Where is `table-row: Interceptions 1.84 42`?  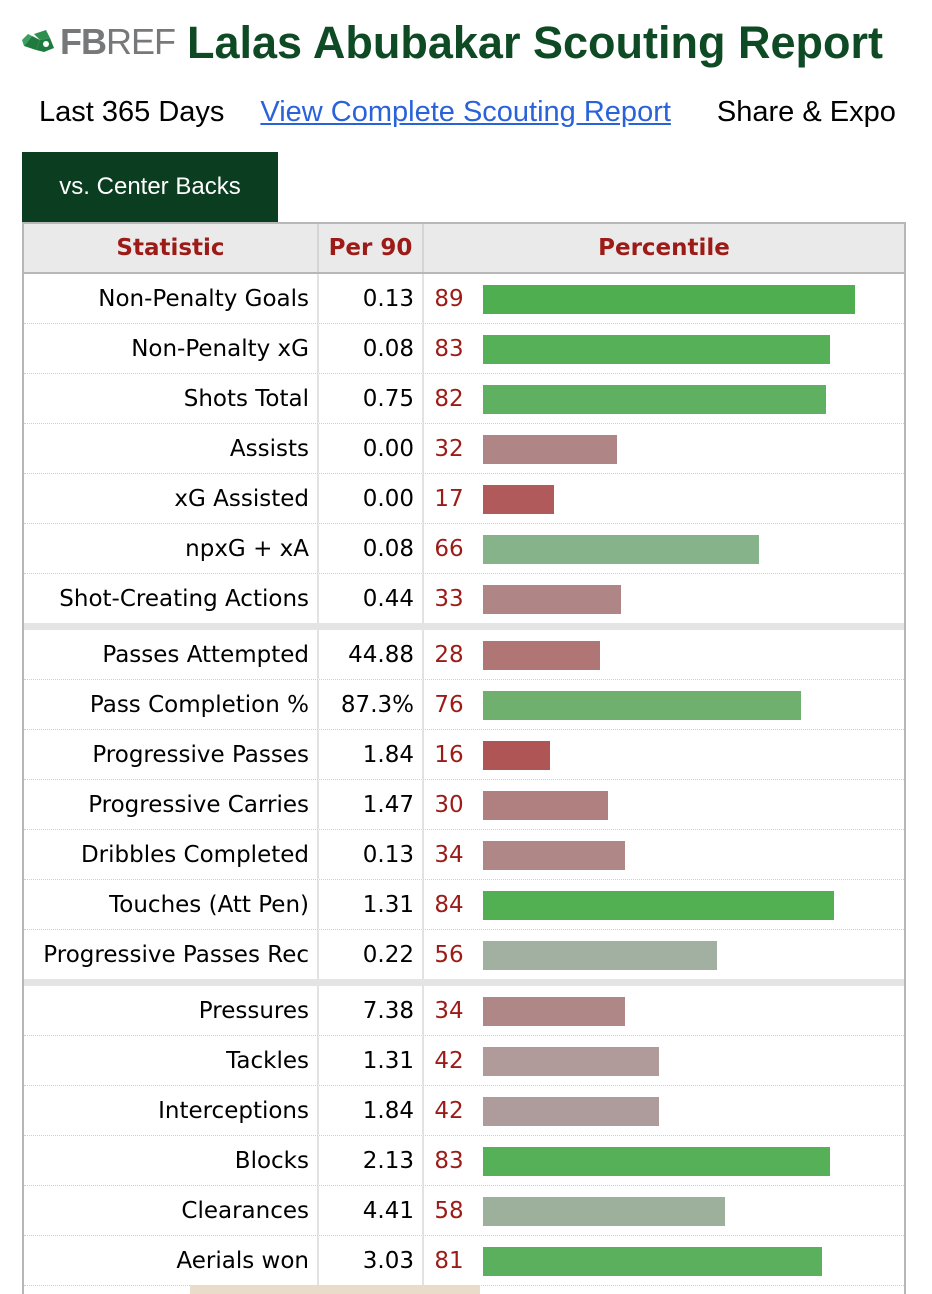 table-row: Interceptions 1.84 42 is located at coordinates (464, 1111).